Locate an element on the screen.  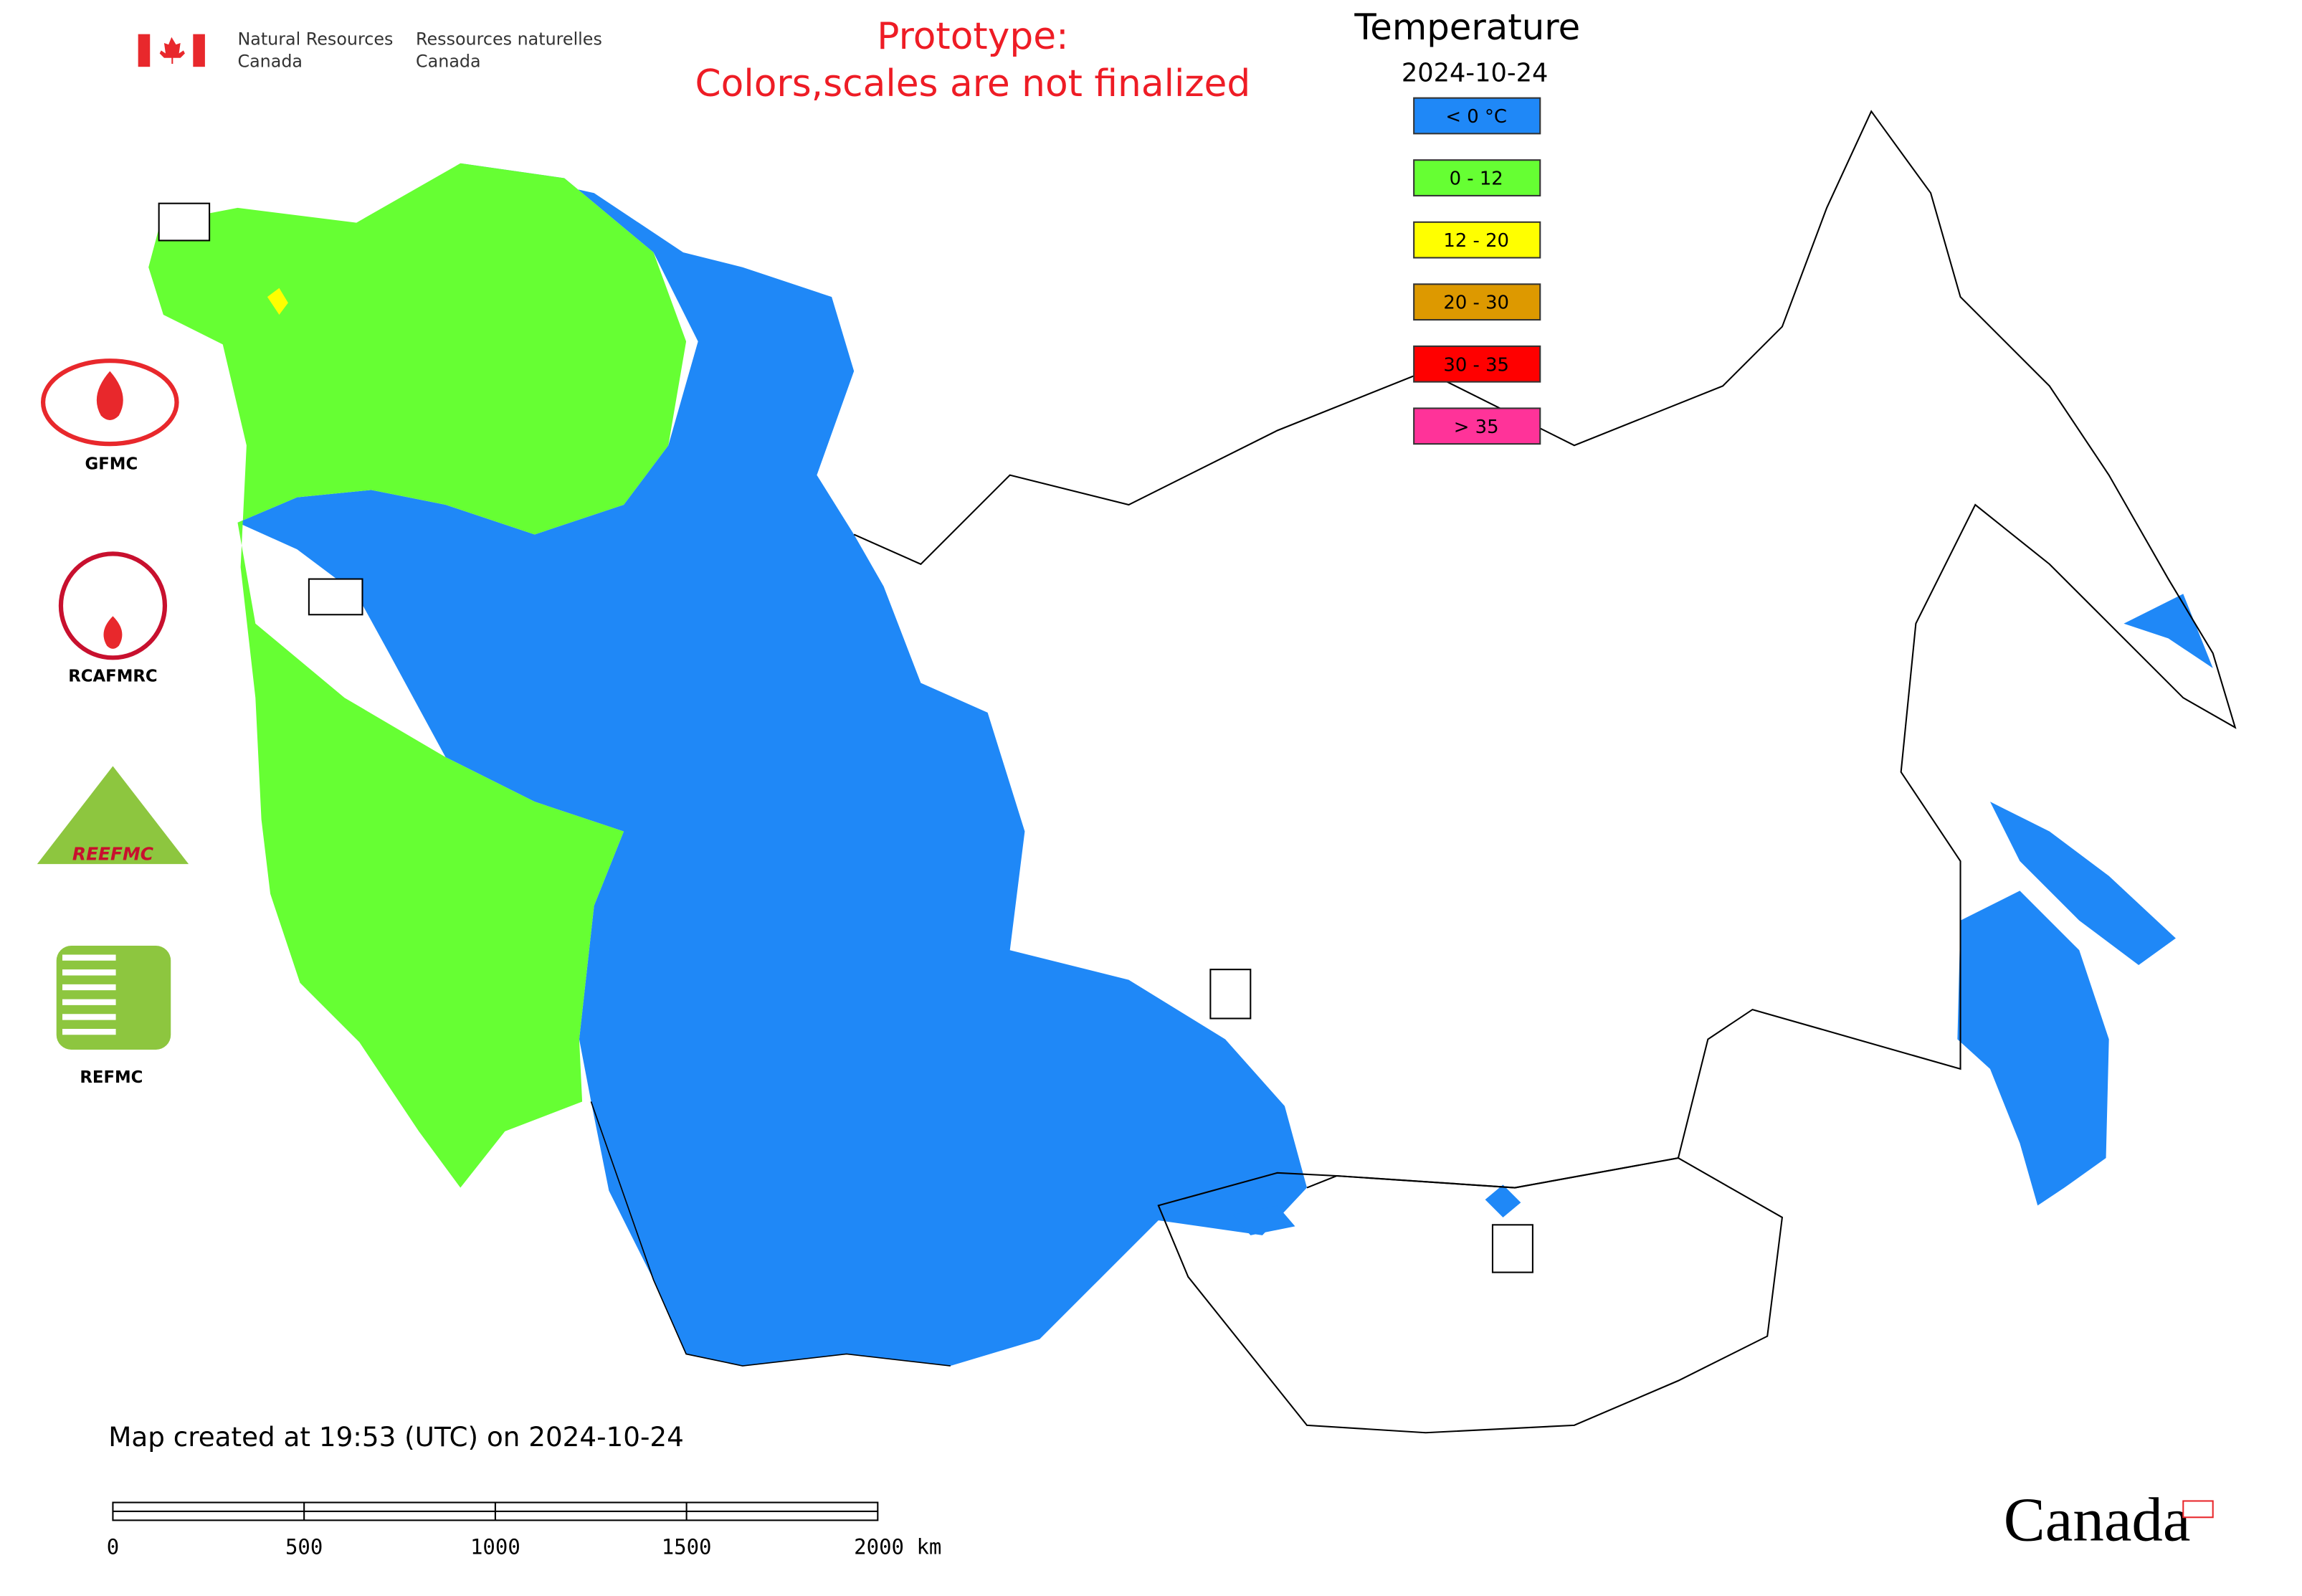
legend-title: Temperature is located at coordinates (1467, 27).